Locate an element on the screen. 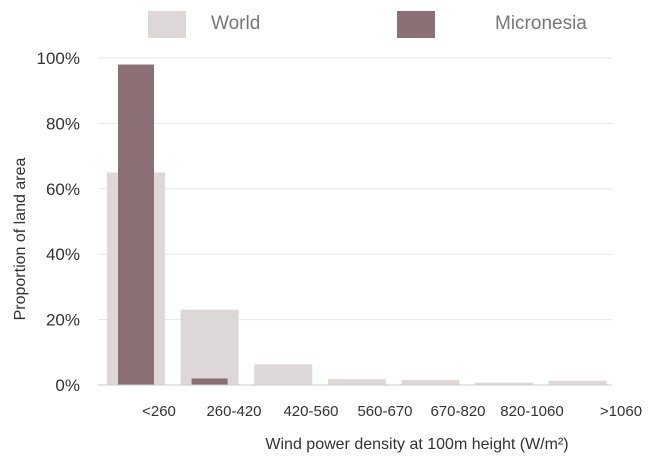 This screenshot has height=461, width=656. y-tick-label: 40% is located at coordinates (63, 254).